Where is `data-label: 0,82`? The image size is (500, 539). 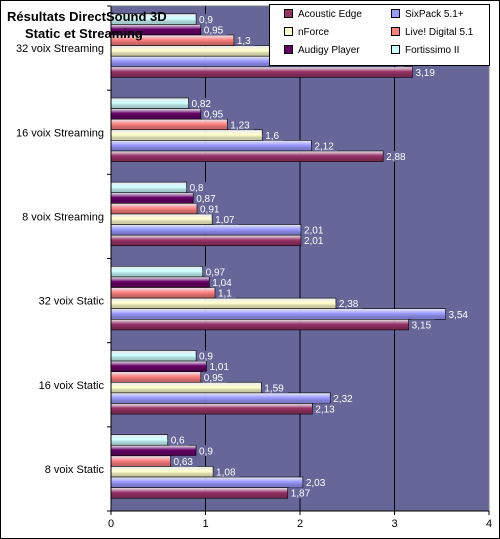
data-label: 0,82 is located at coordinates (201, 104).